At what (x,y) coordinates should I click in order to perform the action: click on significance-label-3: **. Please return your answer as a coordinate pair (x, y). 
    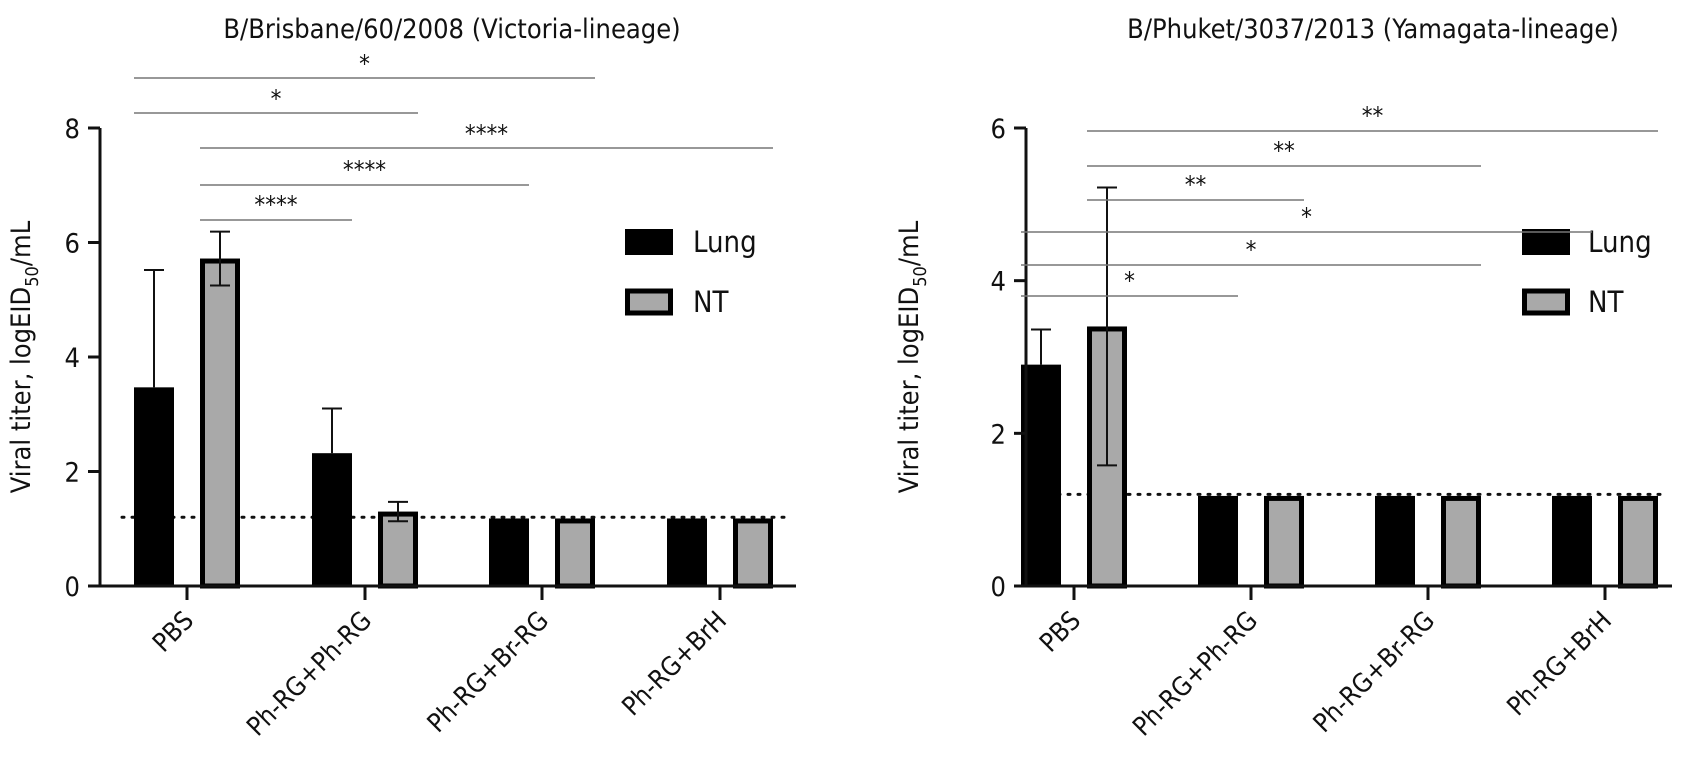
    Looking at the image, I should click on (1196, 185).